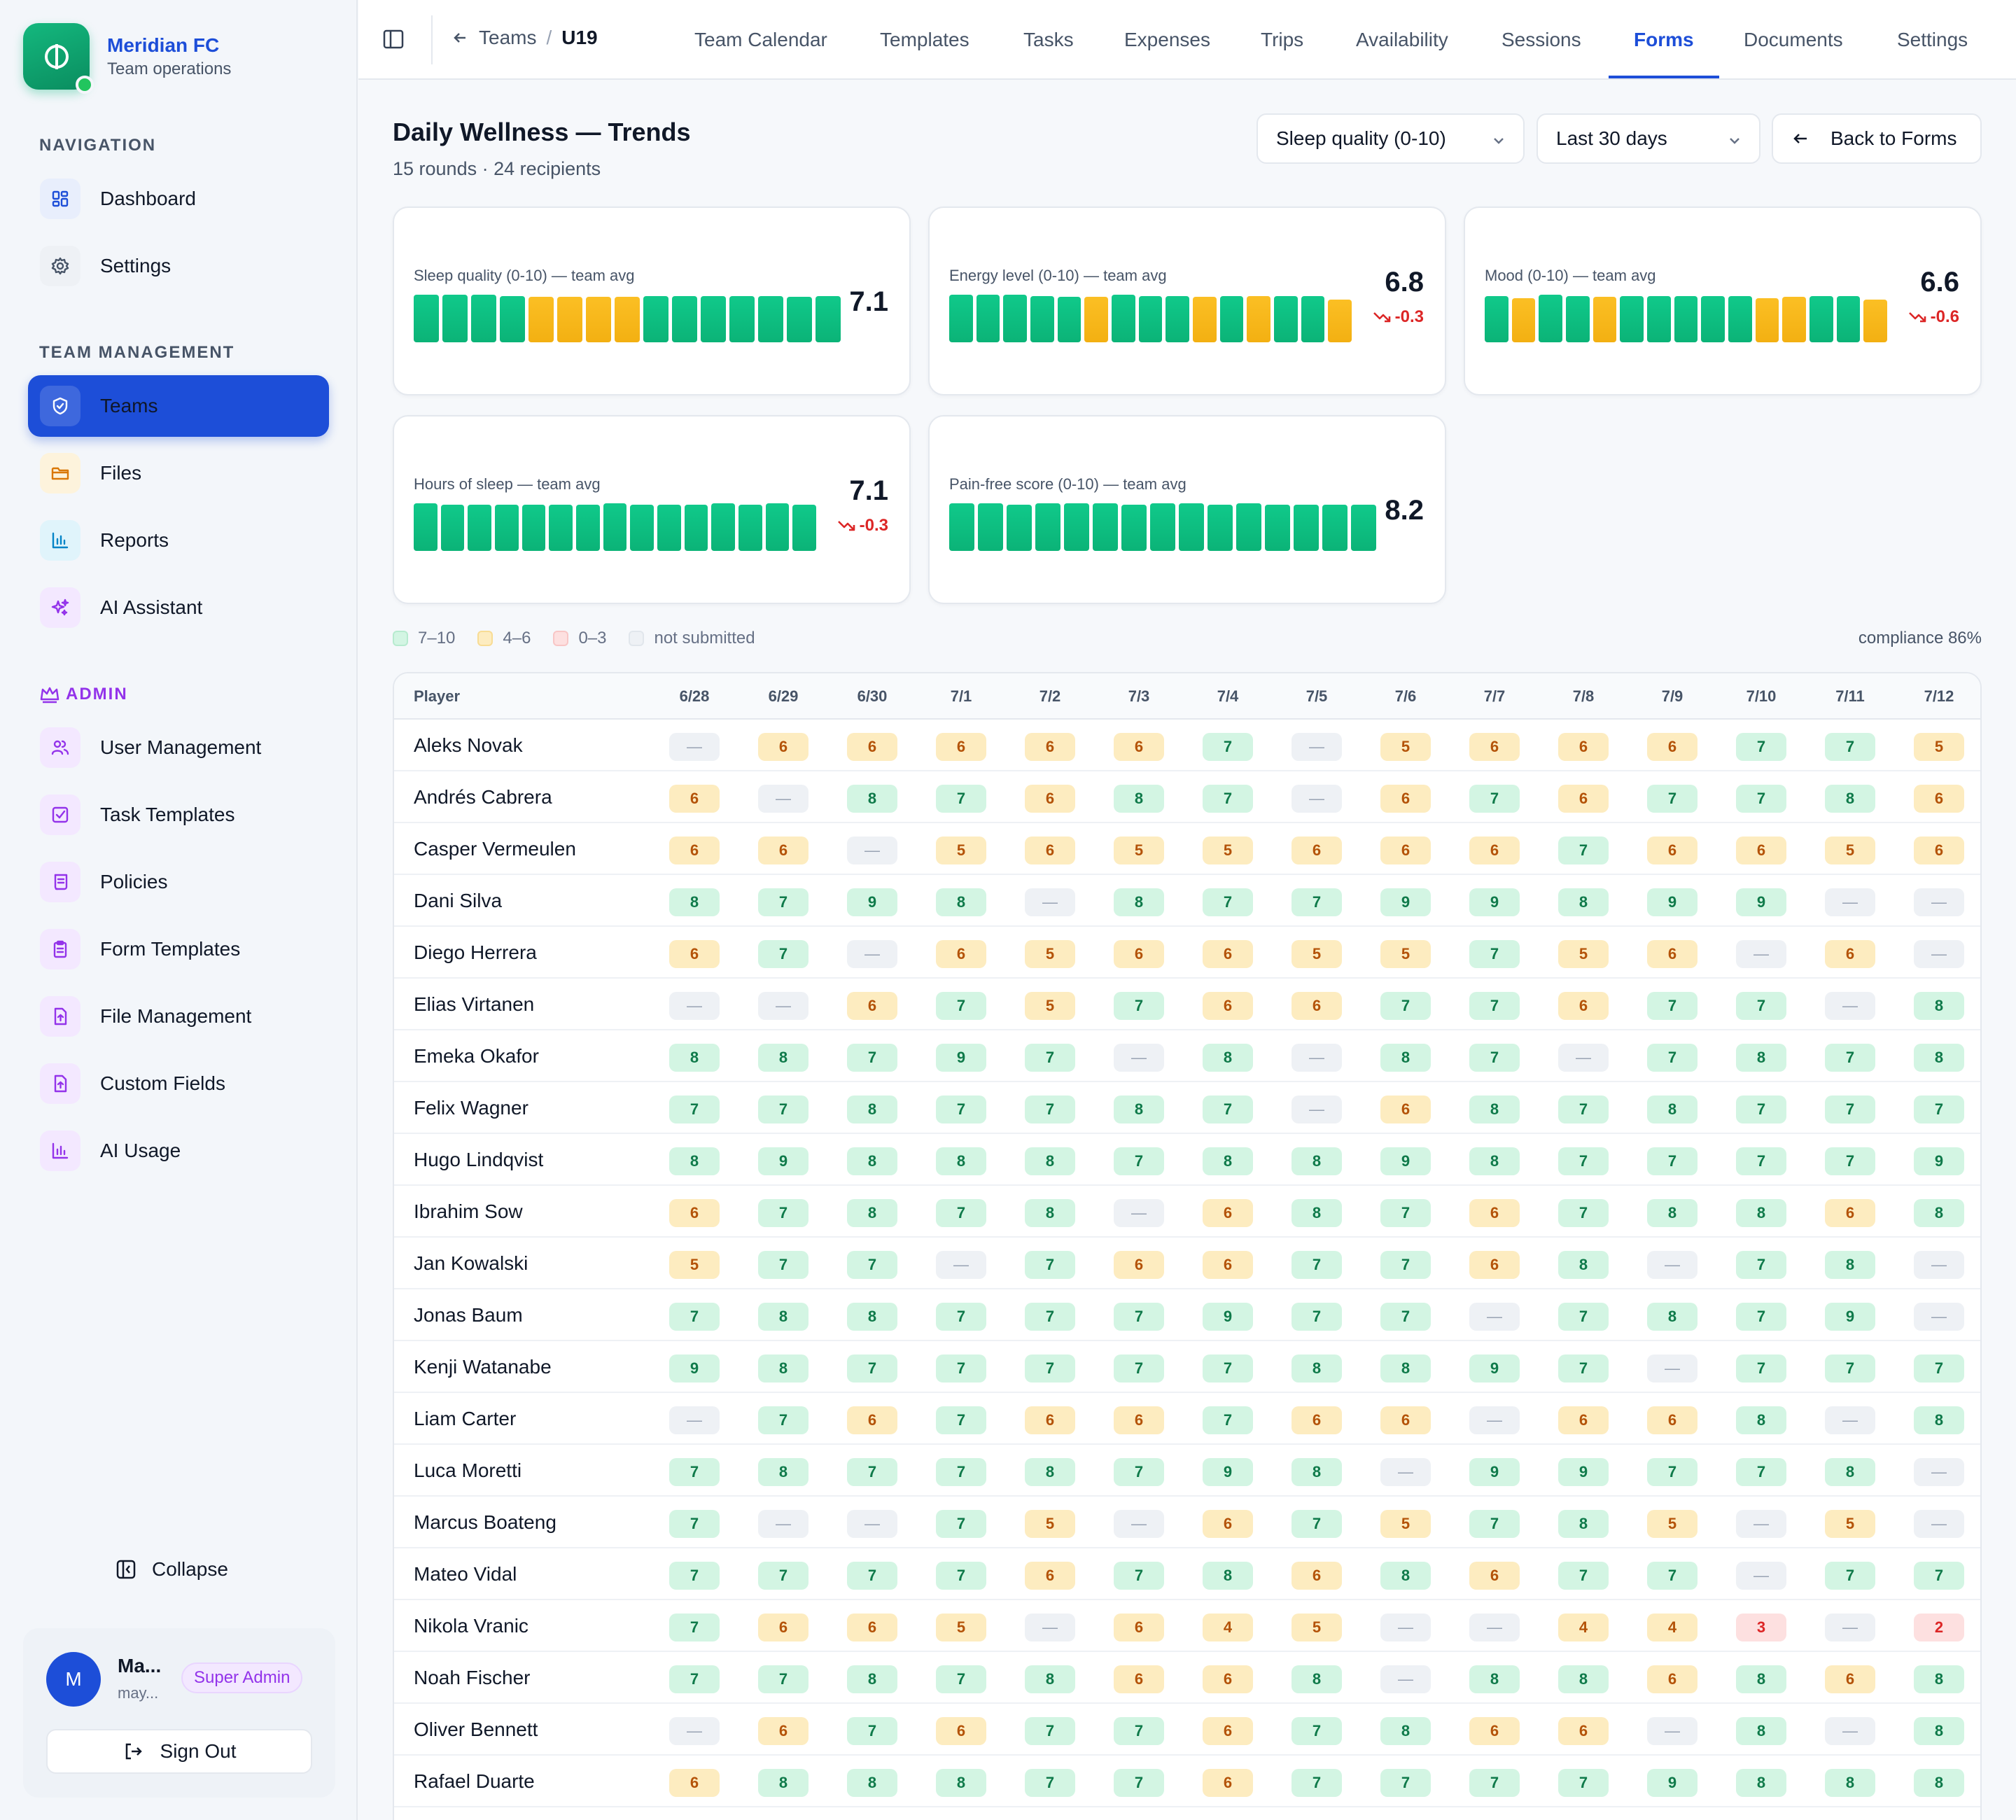 Image resolution: width=2016 pixels, height=1820 pixels. Describe the element at coordinates (178, 815) in the screenshot. I see `sidebar-item-task-templates: Task Templates` at that location.